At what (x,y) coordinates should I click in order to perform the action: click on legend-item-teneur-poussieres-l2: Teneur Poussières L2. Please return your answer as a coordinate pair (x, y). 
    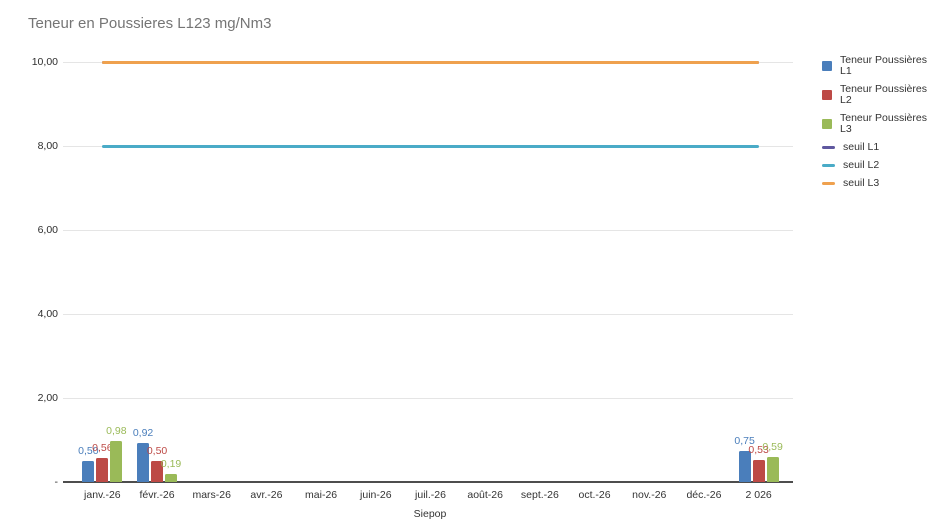
    Looking at the image, I should click on (881, 95).